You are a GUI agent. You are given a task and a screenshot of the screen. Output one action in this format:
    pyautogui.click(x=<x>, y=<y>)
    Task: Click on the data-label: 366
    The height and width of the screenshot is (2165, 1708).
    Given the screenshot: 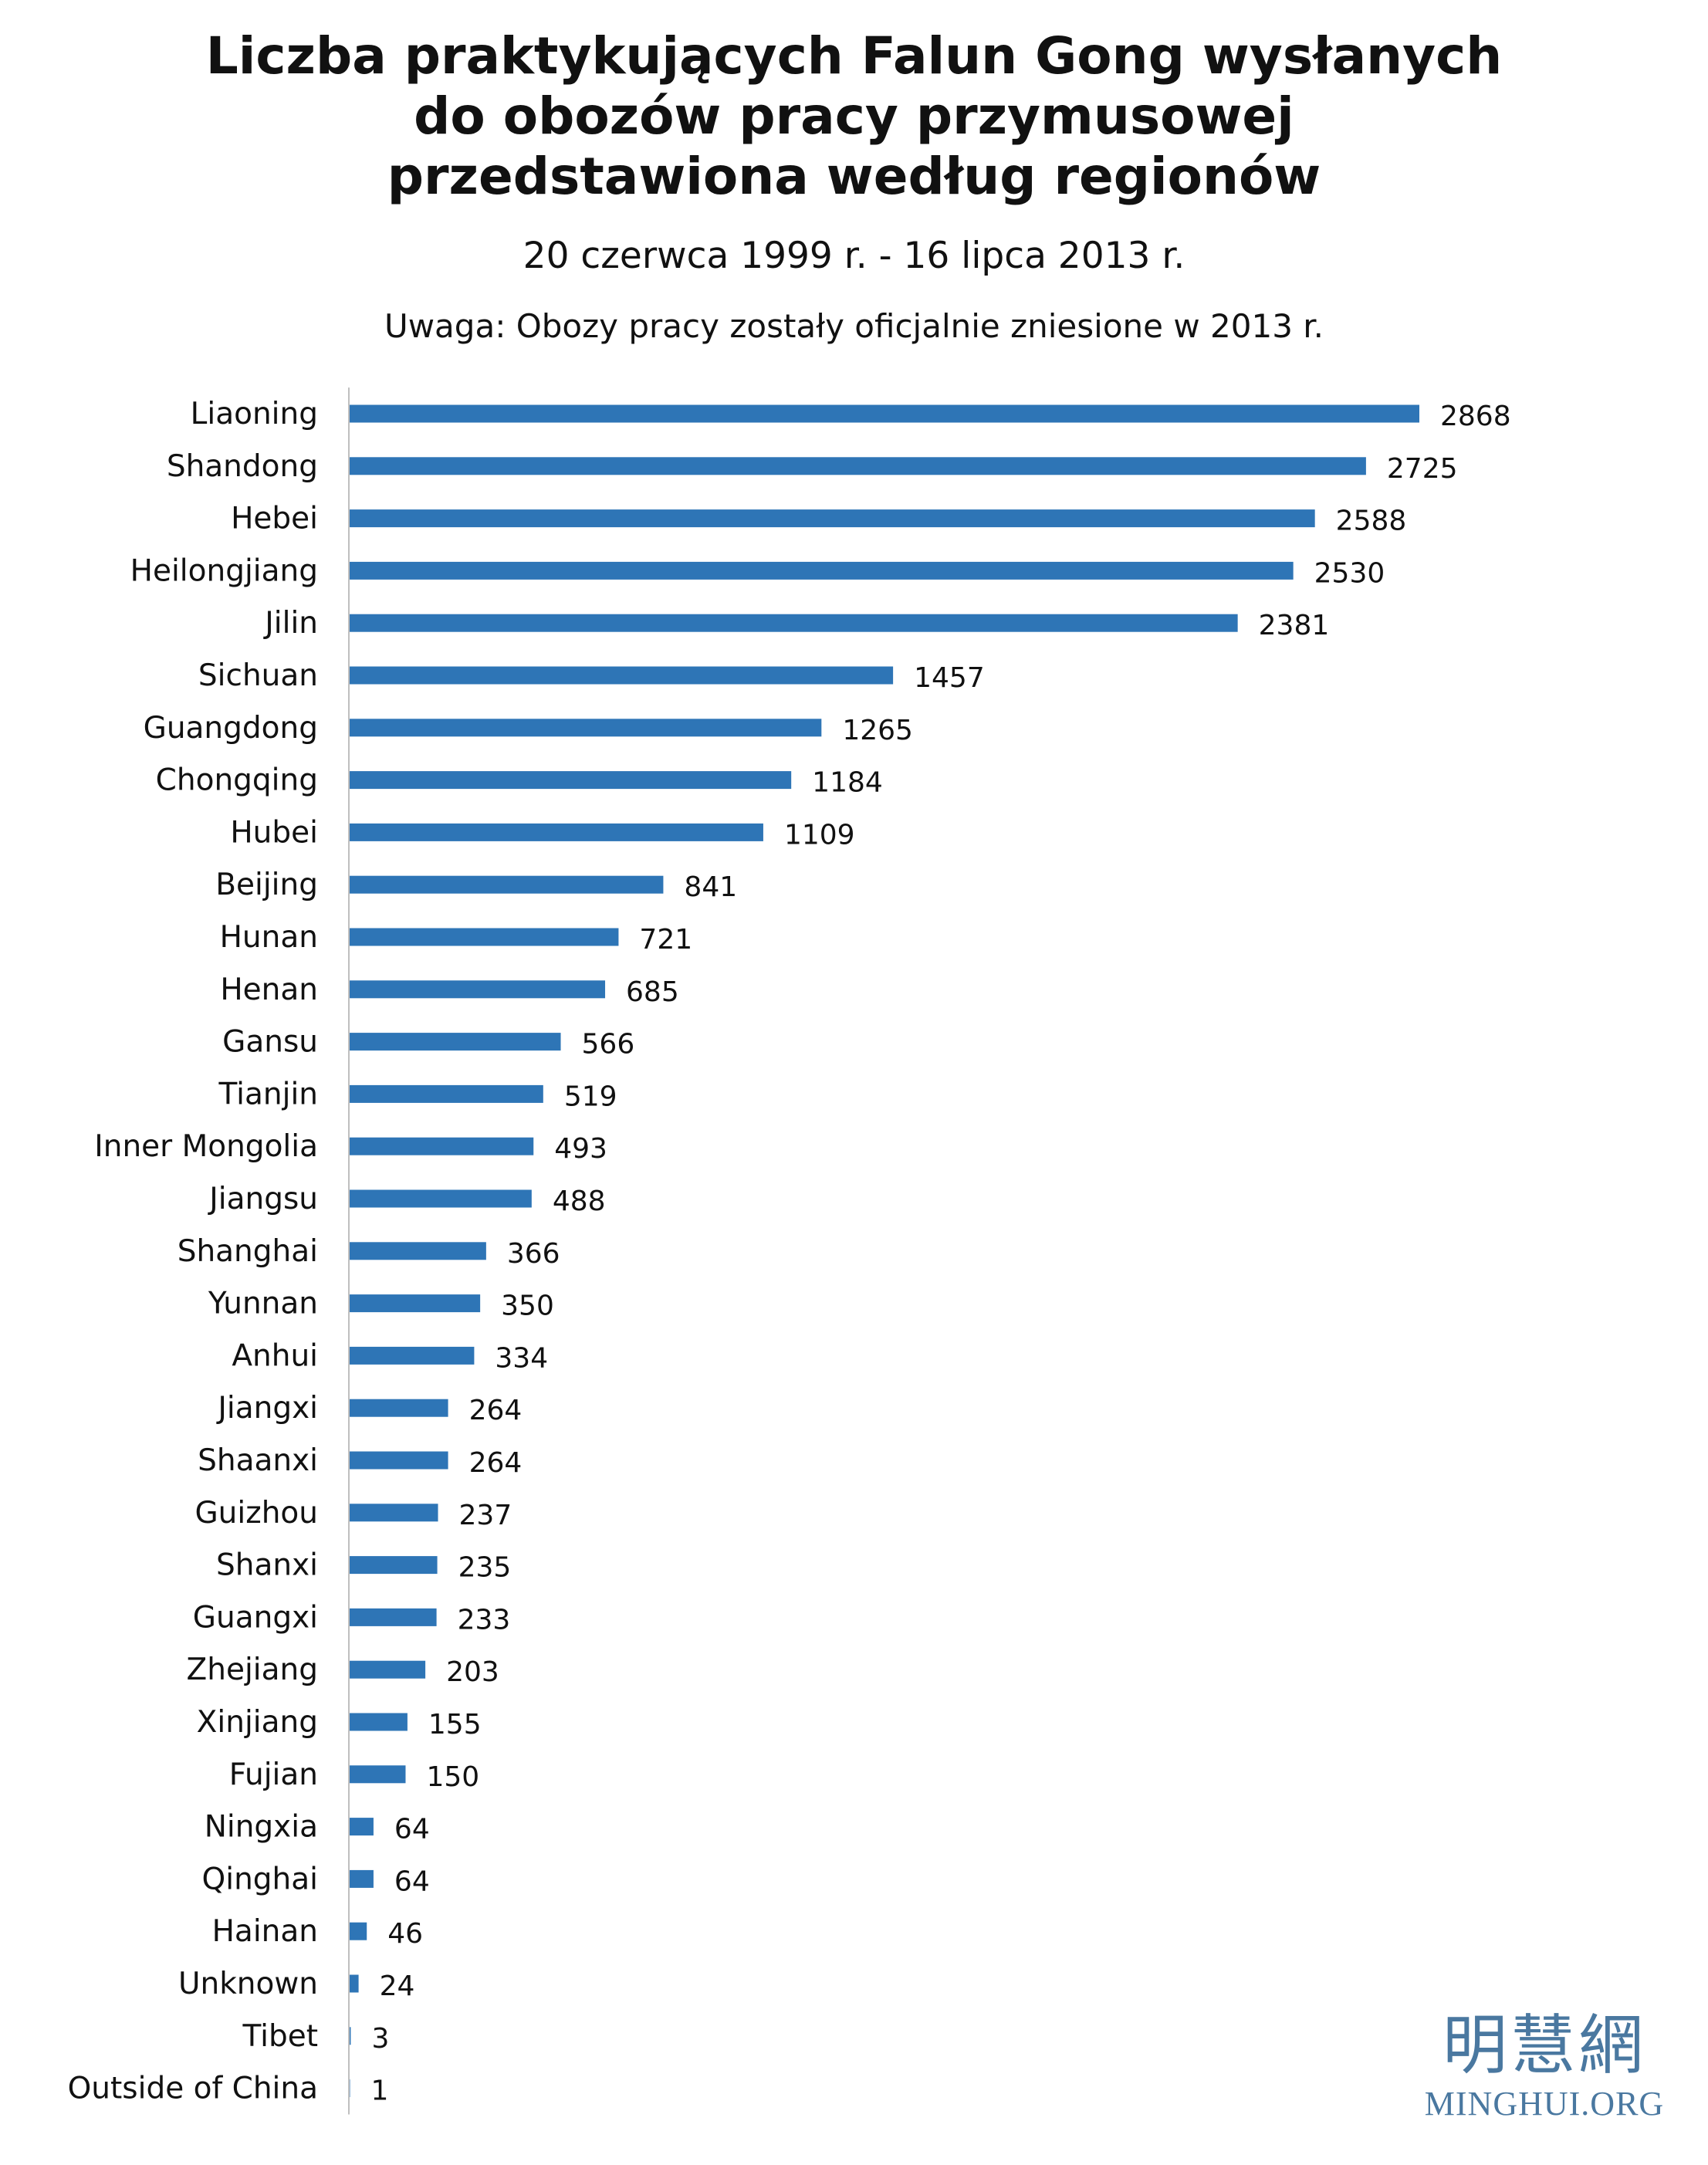 What is the action you would take?
    pyautogui.click(x=533, y=1254)
    